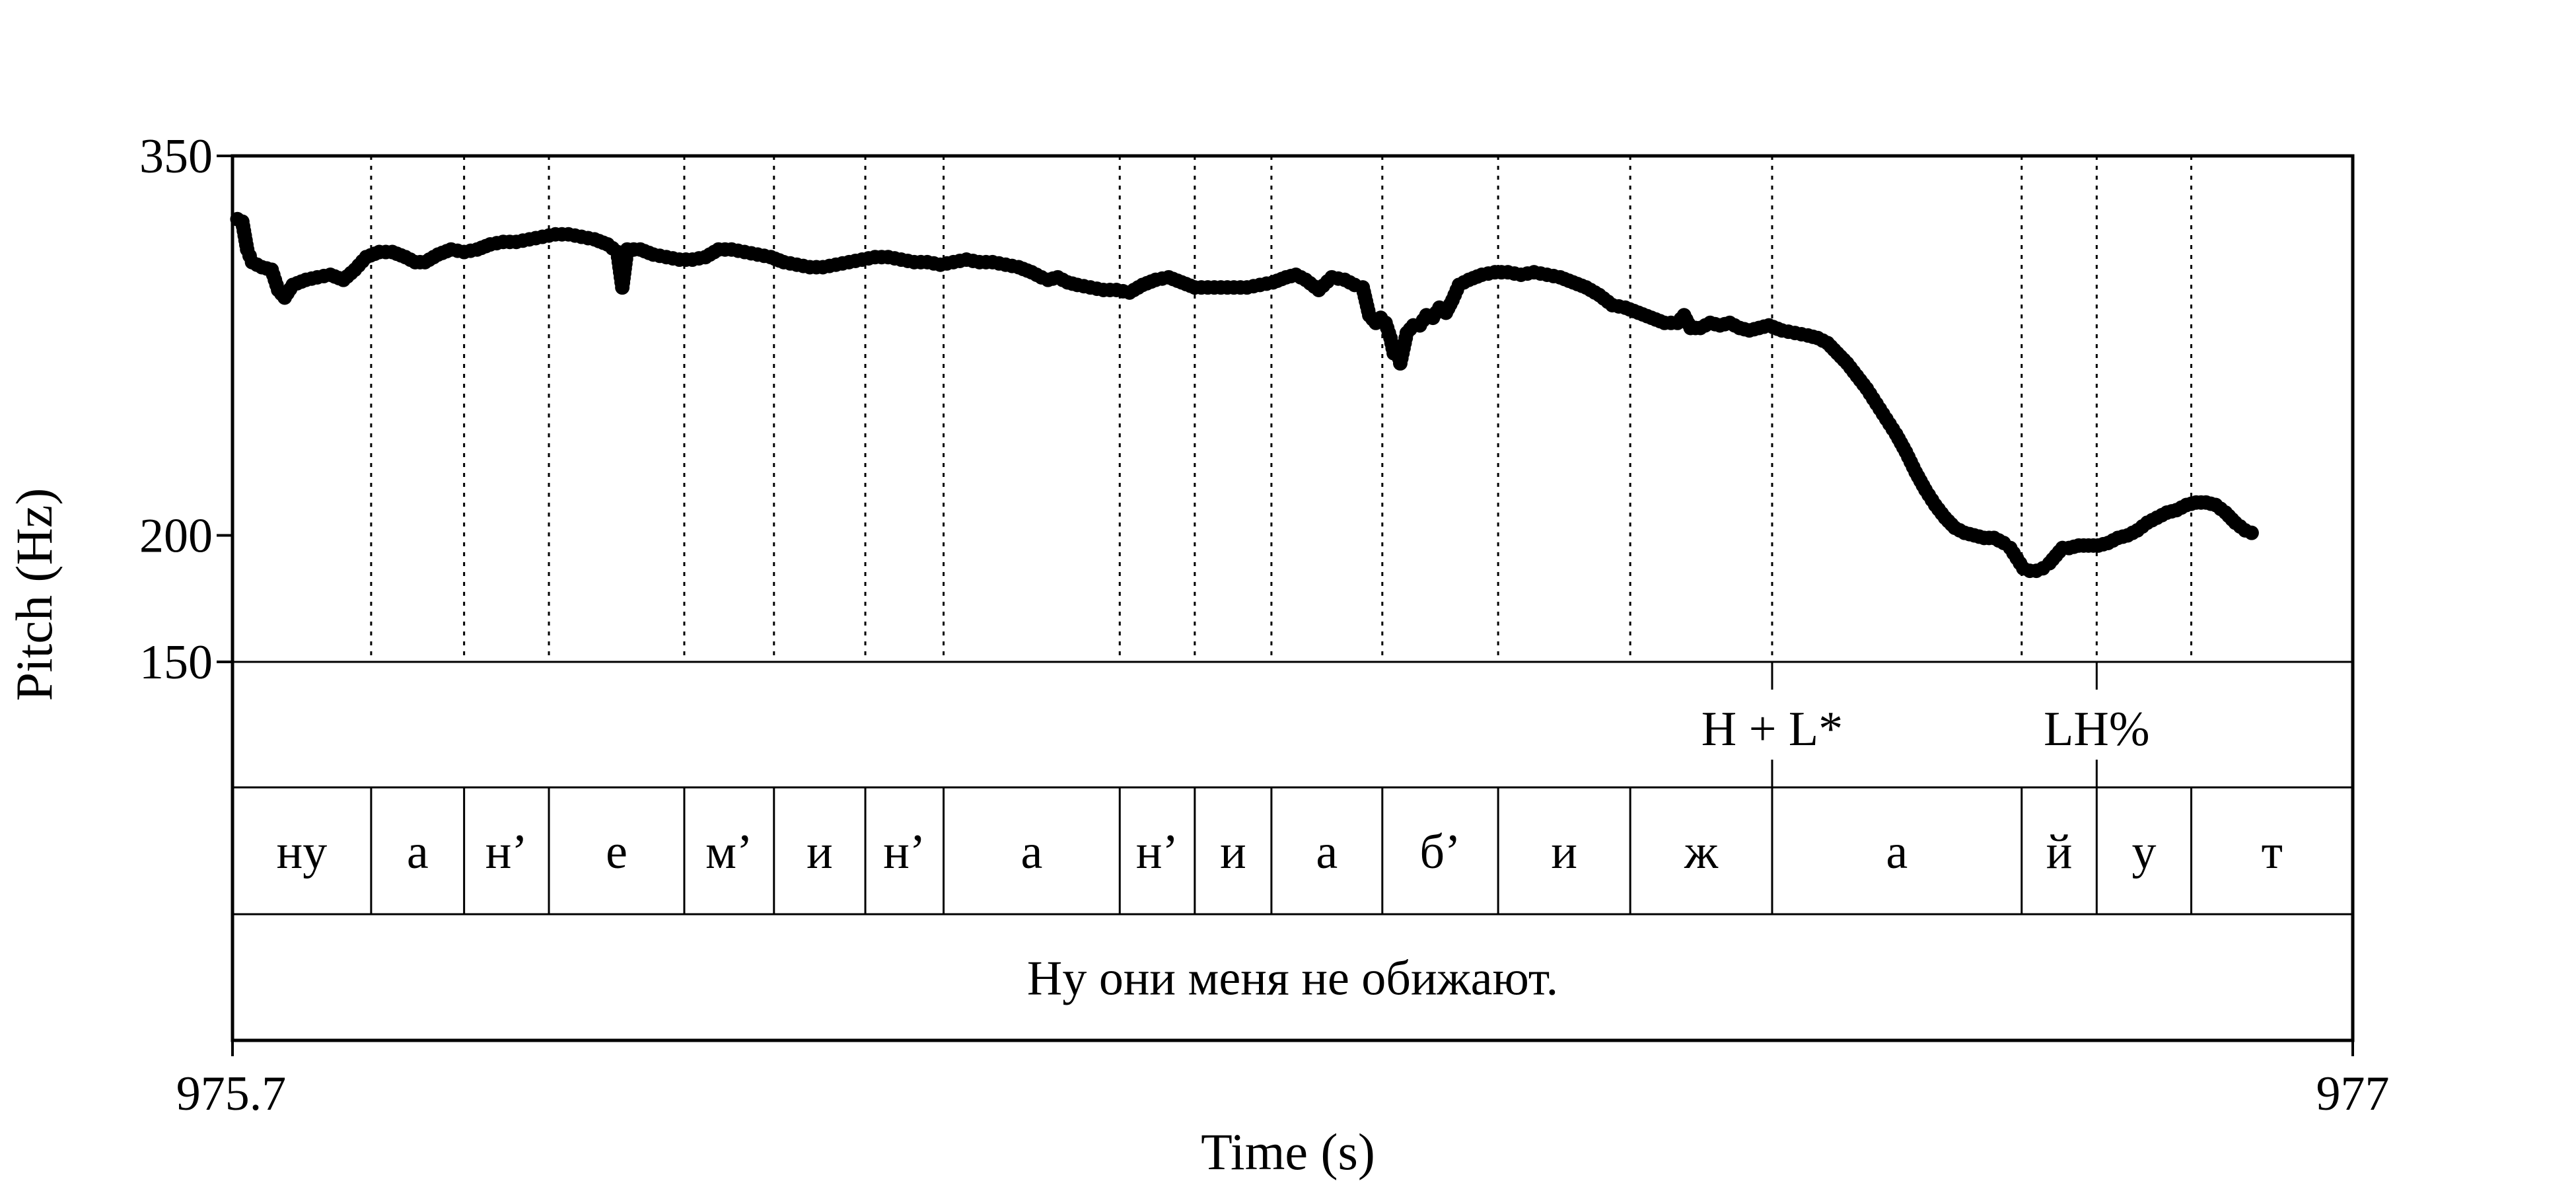  Describe the element at coordinates (1772, 729) in the screenshot. I see `tone-label: H + L*` at that location.